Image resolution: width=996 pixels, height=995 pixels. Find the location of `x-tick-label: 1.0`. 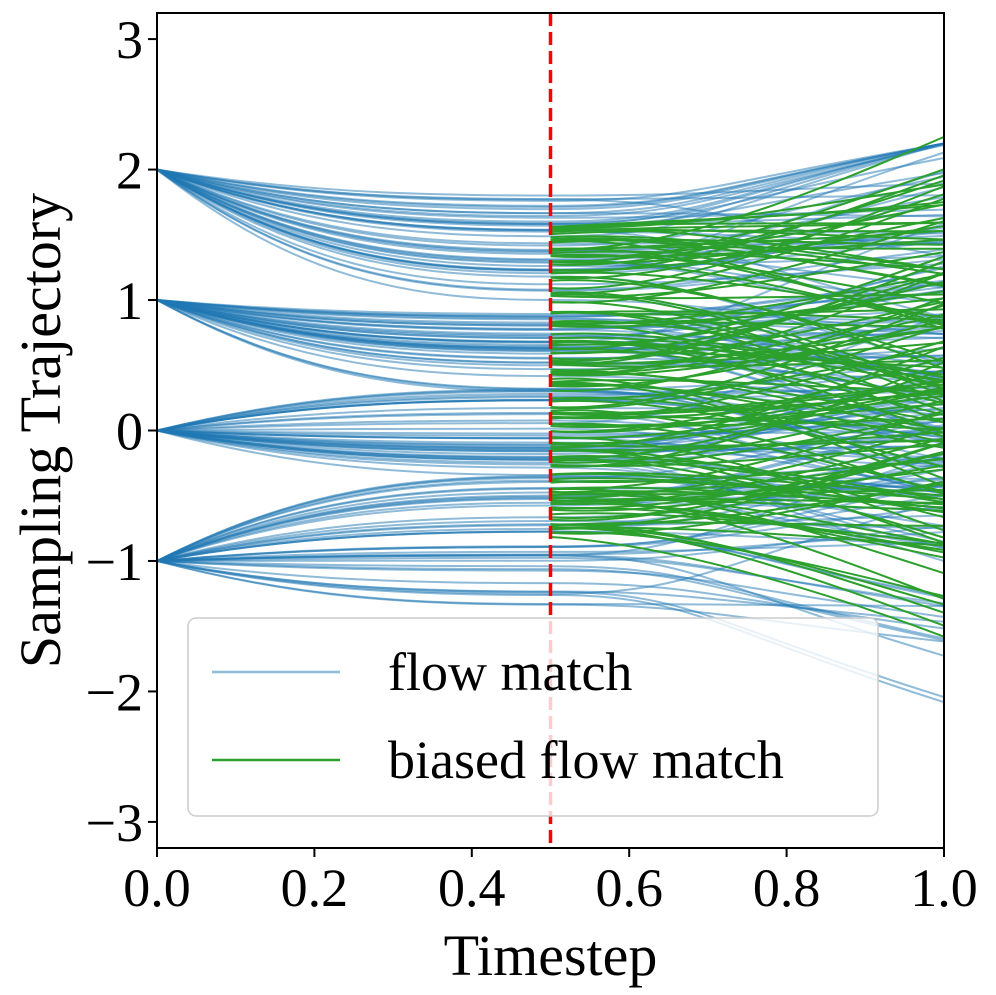

x-tick-label: 1.0 is located at coordinates (944, 888).